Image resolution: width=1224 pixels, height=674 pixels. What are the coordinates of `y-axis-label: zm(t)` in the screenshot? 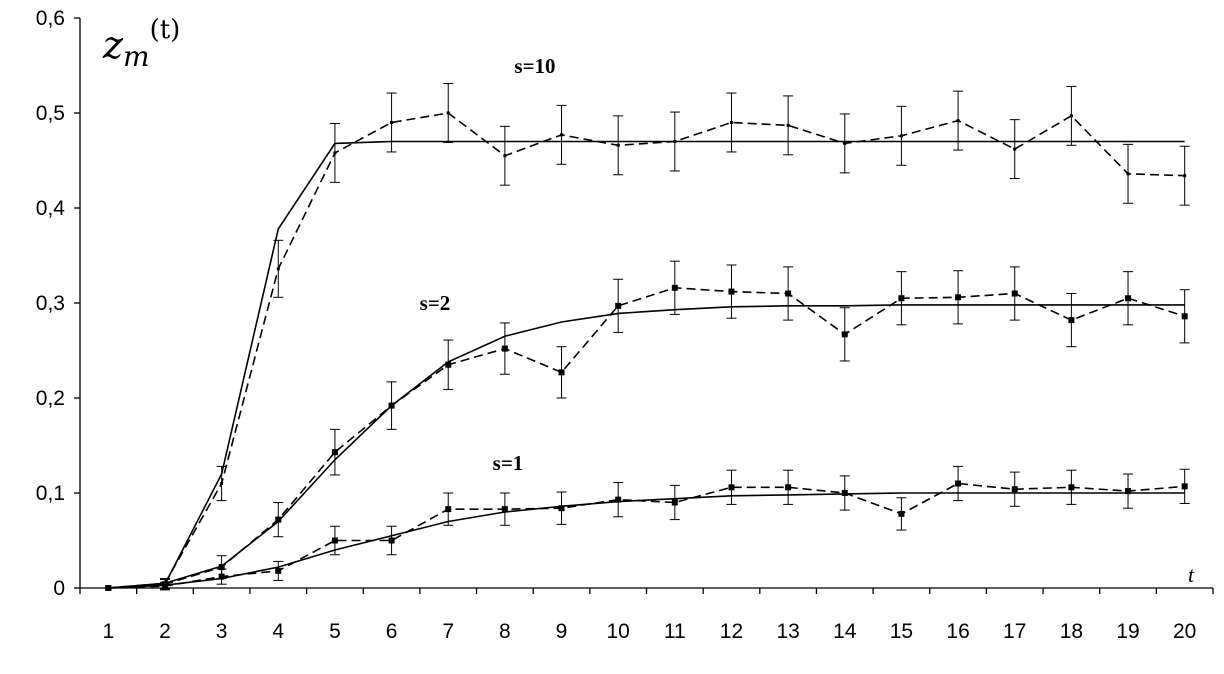 It's located at (141, 44).